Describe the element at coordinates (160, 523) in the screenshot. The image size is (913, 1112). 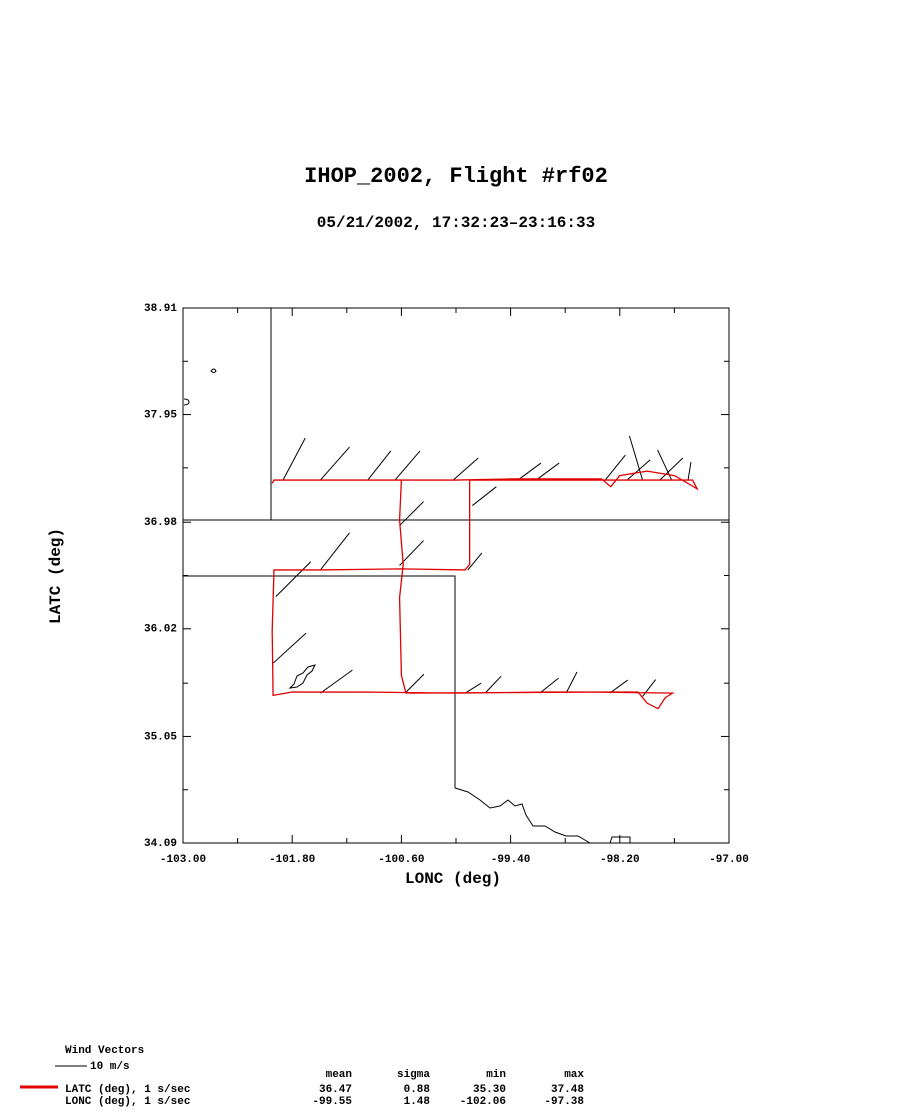
I see `y-tick-label: 36.98` at that location.